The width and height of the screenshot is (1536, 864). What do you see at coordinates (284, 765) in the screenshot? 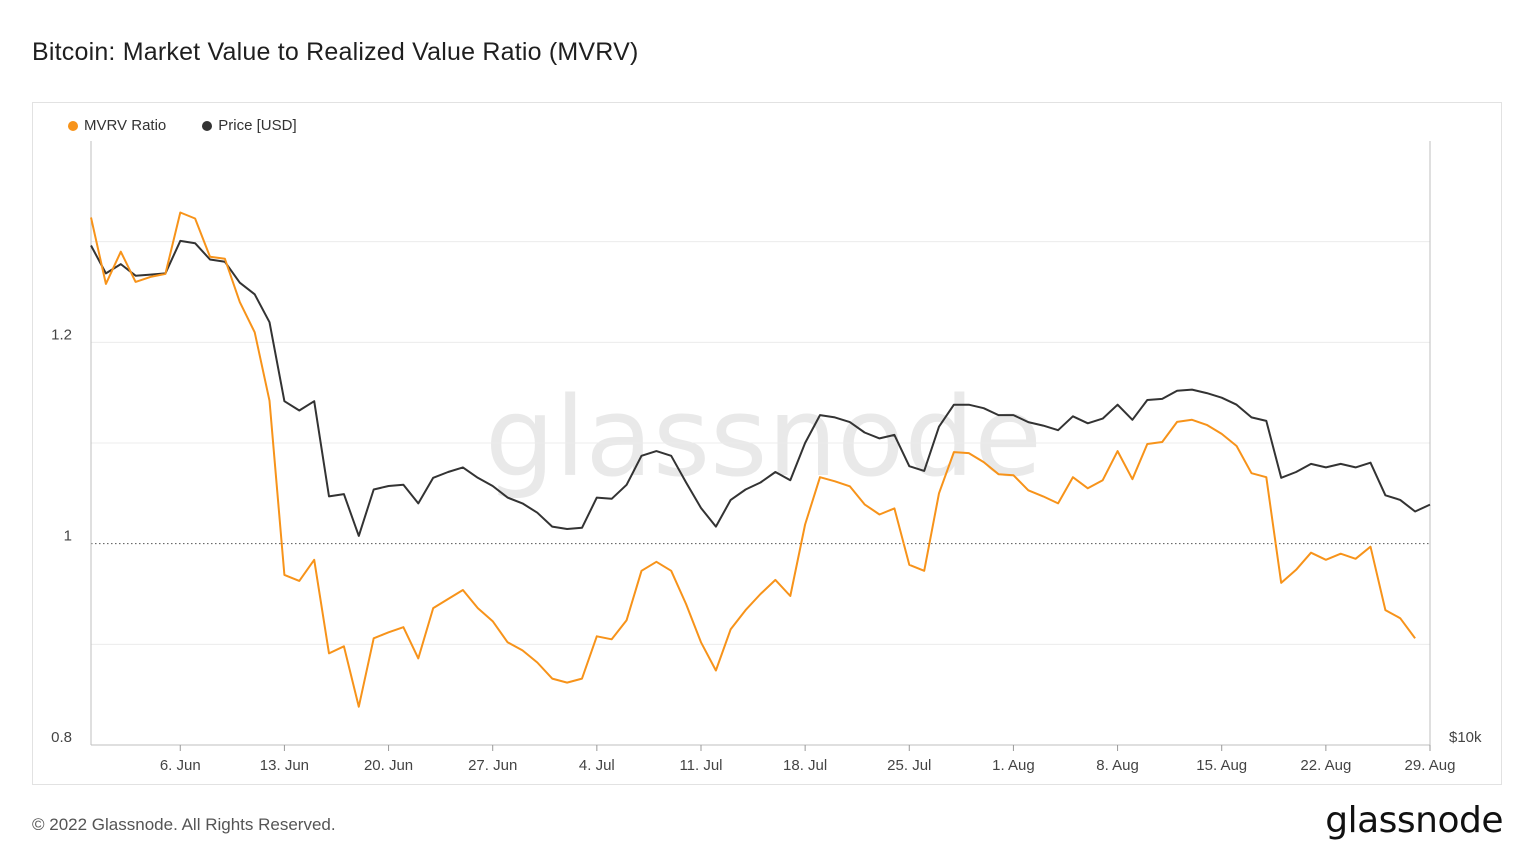
I see `x-tick-label: 13. Jun` at bounding box center [284, 765].